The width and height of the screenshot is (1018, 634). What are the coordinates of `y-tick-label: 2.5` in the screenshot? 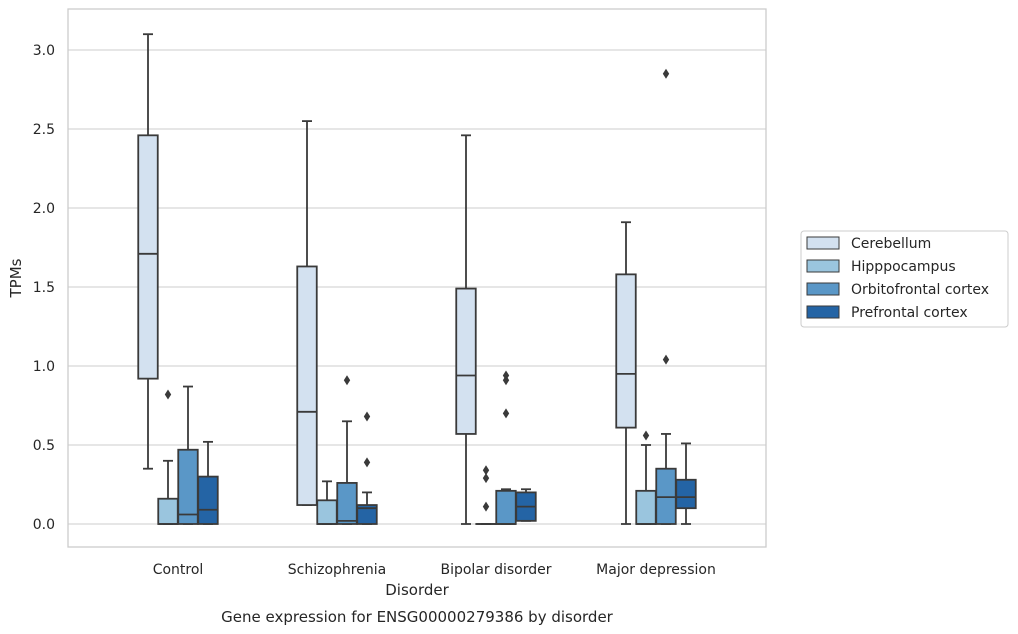 It's located at (44, 130).